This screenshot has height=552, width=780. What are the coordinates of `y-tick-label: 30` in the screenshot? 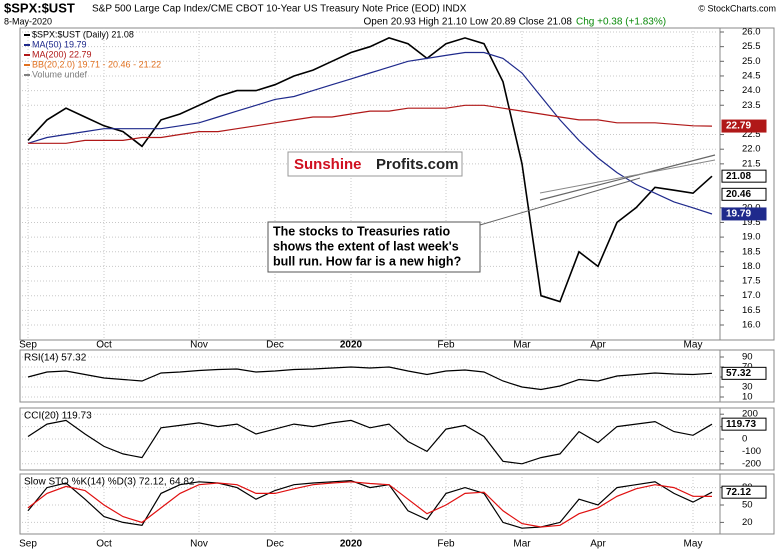 It's located at (747, 387).